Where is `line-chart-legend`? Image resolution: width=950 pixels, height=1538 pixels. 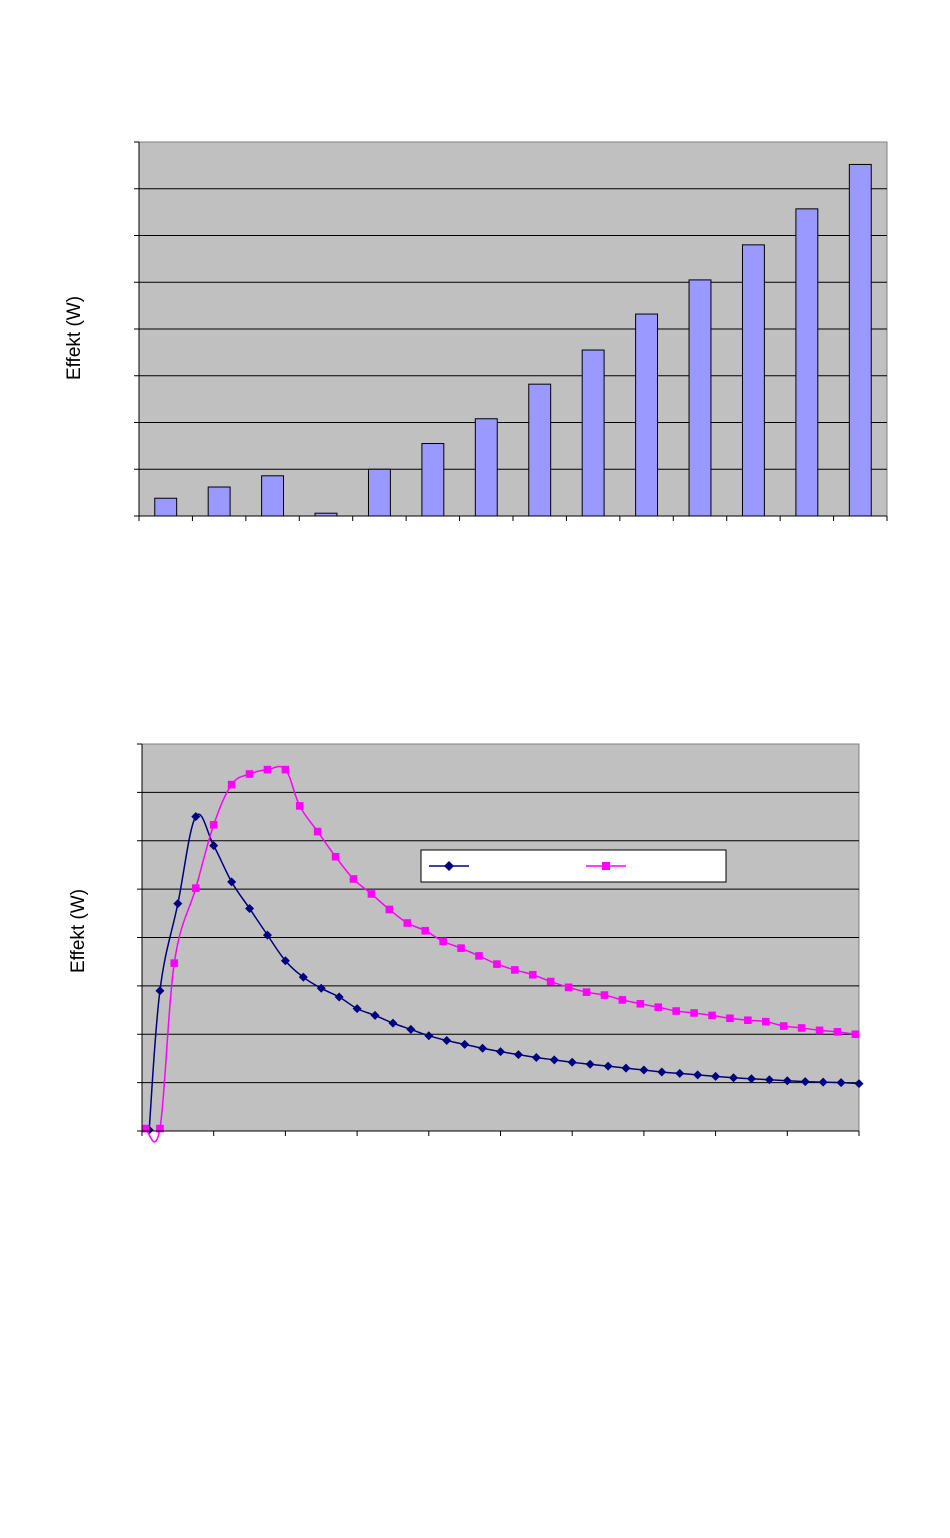
line-chart-legend is located at coordinates (573, 866).